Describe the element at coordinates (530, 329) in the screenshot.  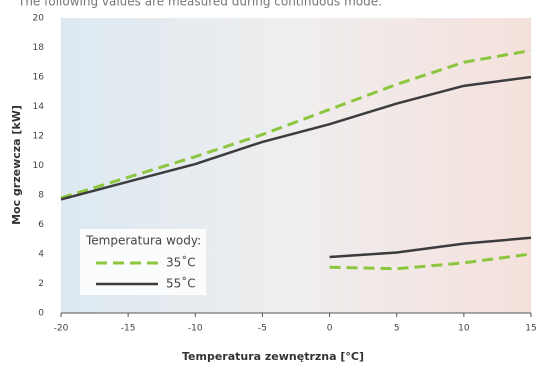
I see `x-tick-label: 15` at that location.